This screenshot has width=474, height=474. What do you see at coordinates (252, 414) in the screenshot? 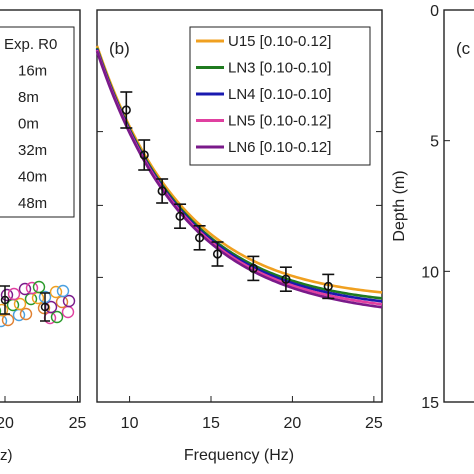
I see `panel-b-x-ticks: 10 15 20 25` at bounding box center [252, 414].